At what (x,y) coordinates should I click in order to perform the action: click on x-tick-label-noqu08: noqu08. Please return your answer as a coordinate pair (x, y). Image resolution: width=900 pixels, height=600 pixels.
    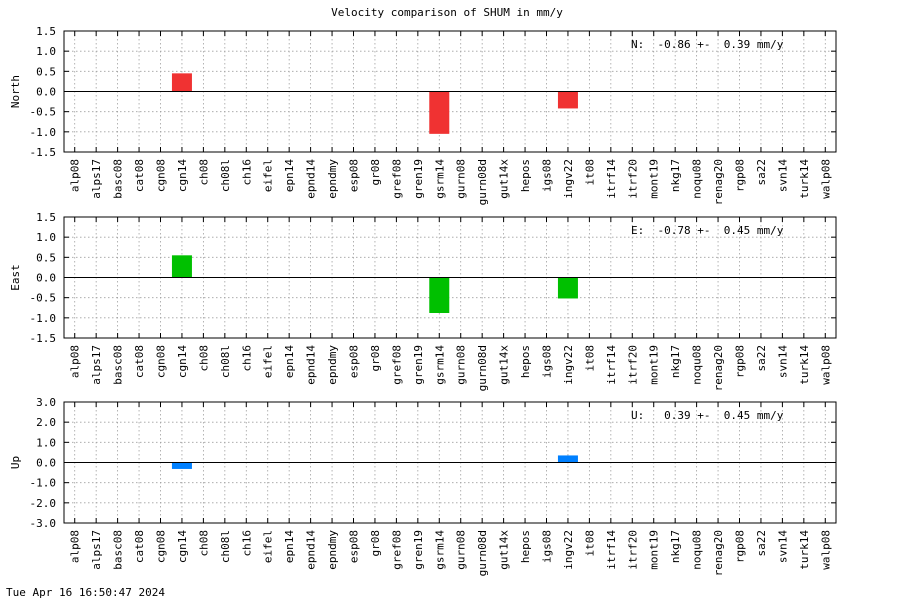
    Looking at the image, I should click on (697, 550).